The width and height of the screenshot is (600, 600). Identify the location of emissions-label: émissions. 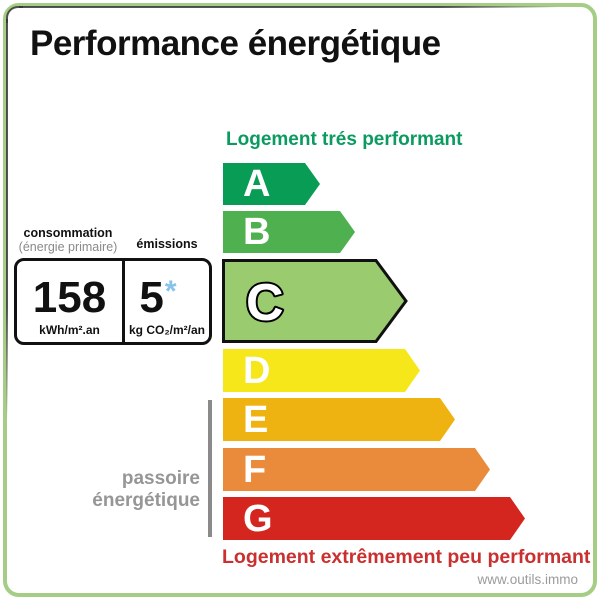
(167, 244).